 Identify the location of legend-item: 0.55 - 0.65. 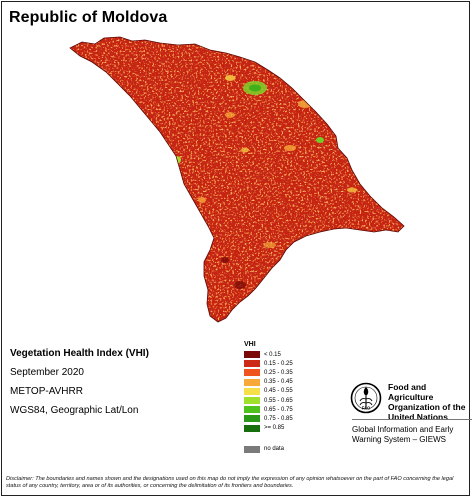
(268, 400).